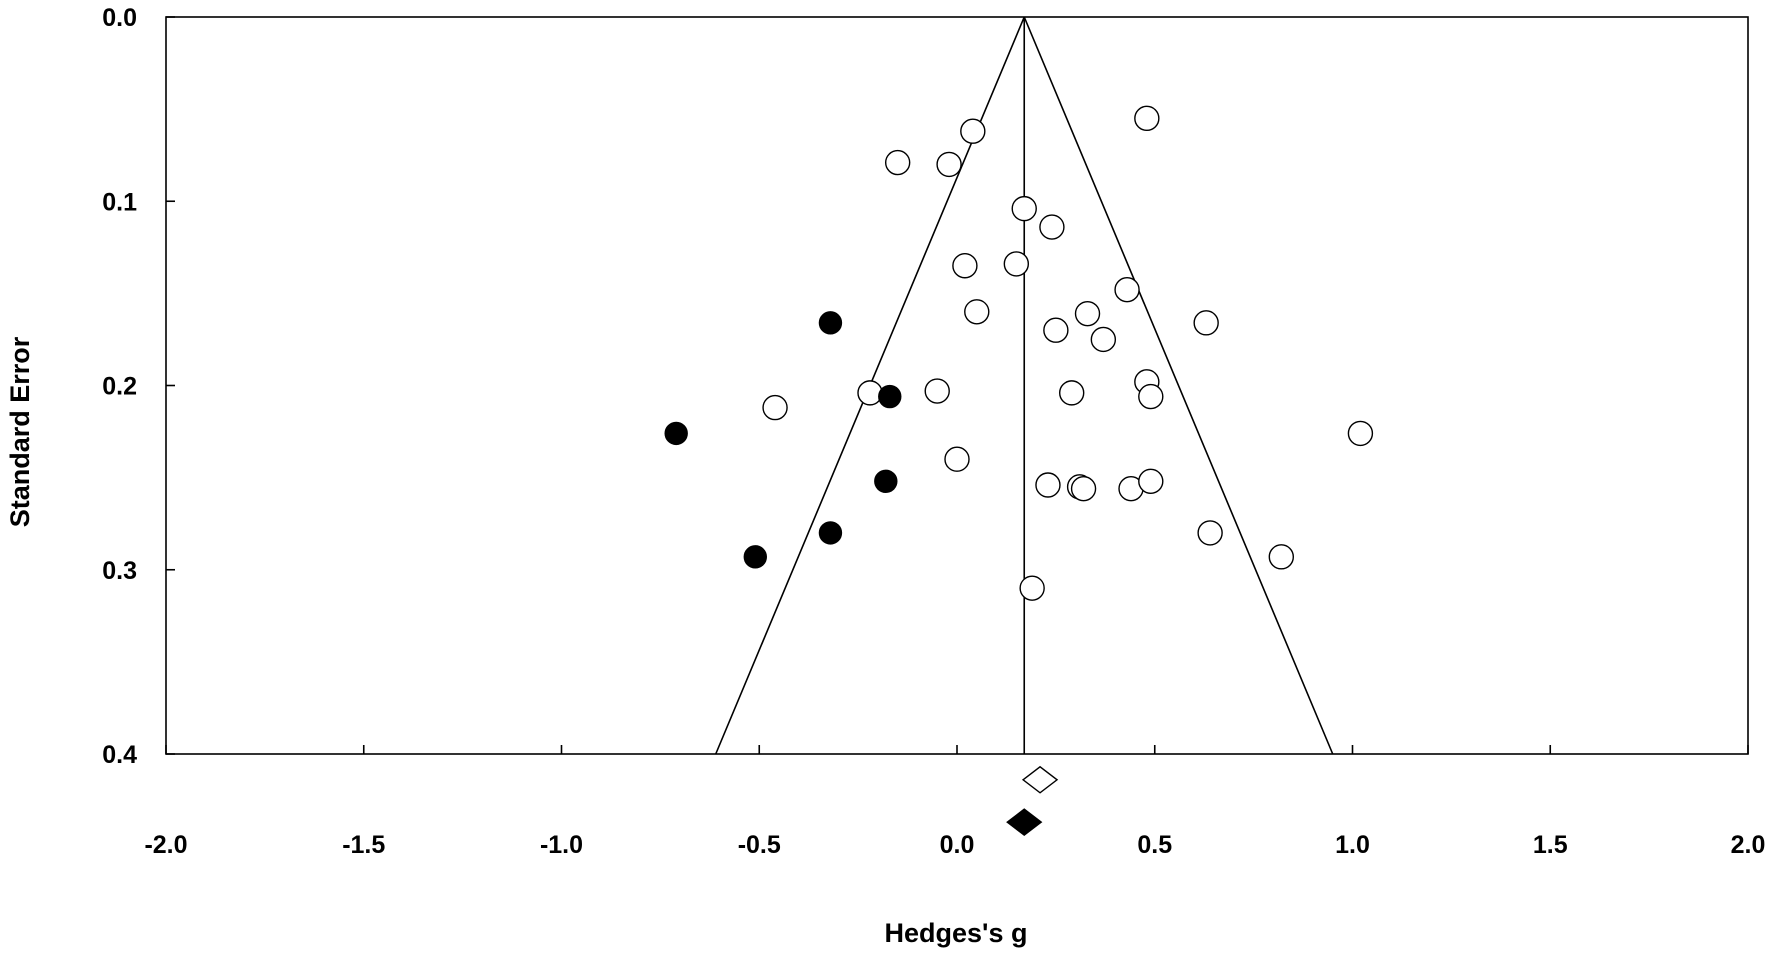 This screenshot has width=1770, height=954. Describe the element at coordinates (165, 845) in the screenshot. I see `x-tick-label: -2.0` at that location.